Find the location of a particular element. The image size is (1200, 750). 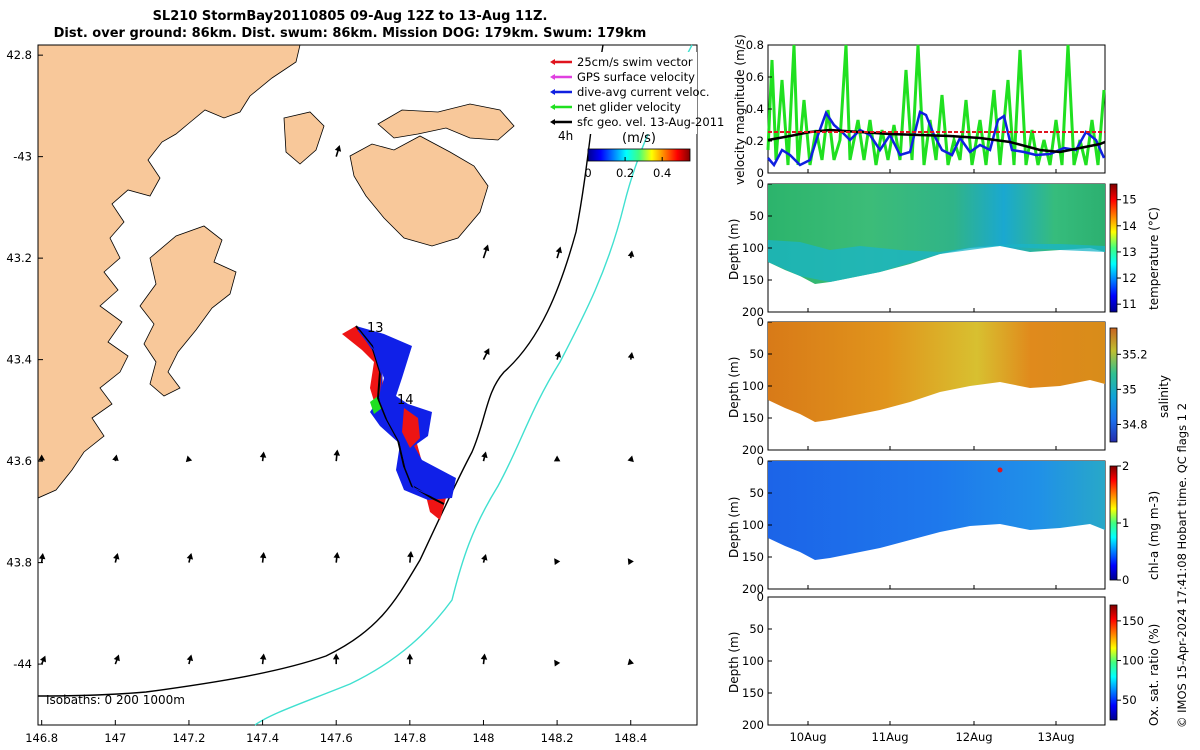

track-red-patch-south is located at coordinates (411, 428).